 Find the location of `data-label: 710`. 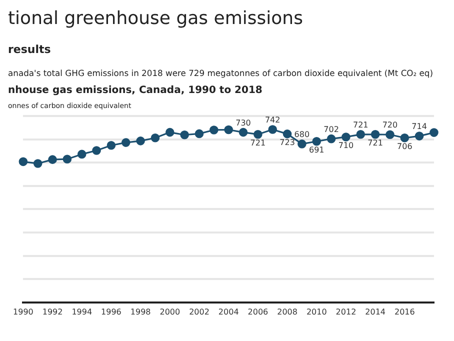

data-label: 710 is located at coordinates (346, 145).